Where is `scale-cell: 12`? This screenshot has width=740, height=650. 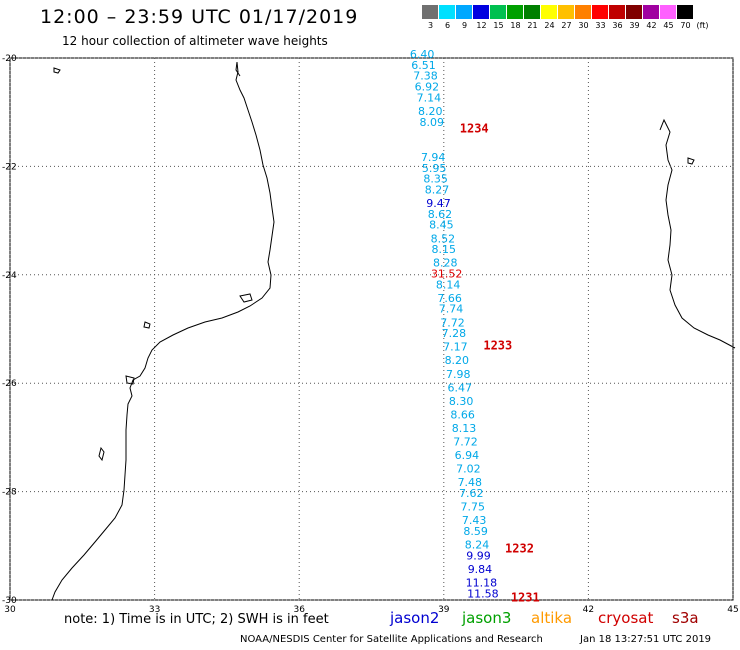
scale-cell: 12 is located at coordinates (481, 17).